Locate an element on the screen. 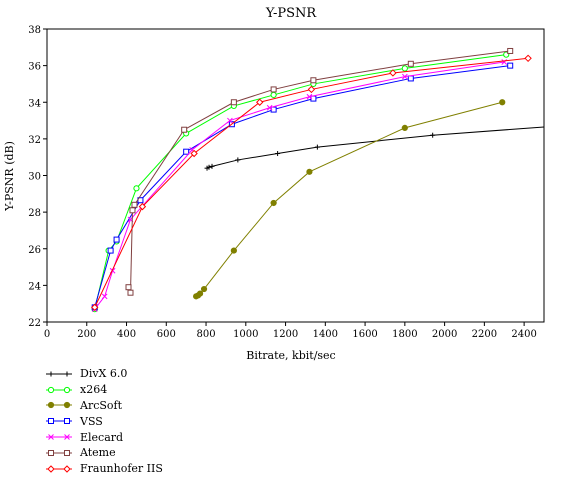  x-tick-label: 1000 is located at coordinates (245, 334).